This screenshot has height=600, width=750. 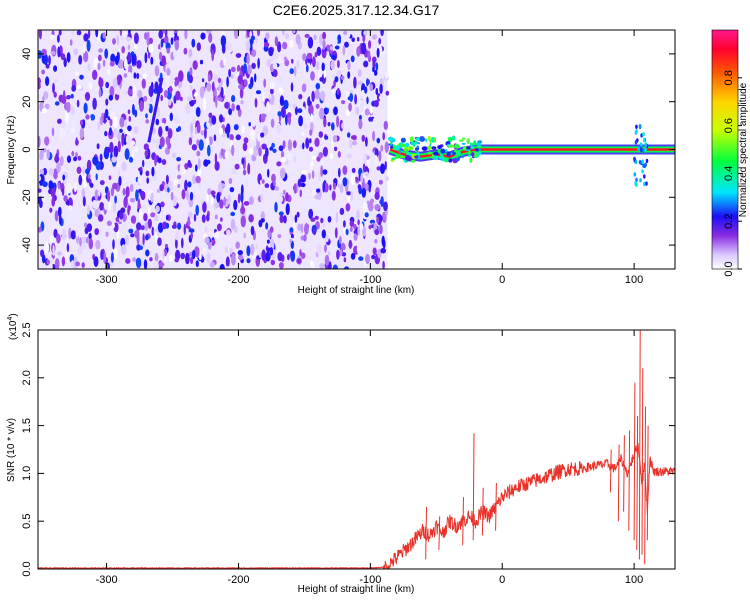 I want to click on snr-y-axis-title: SNR (10 * v/v), so click(x=11, y=450).